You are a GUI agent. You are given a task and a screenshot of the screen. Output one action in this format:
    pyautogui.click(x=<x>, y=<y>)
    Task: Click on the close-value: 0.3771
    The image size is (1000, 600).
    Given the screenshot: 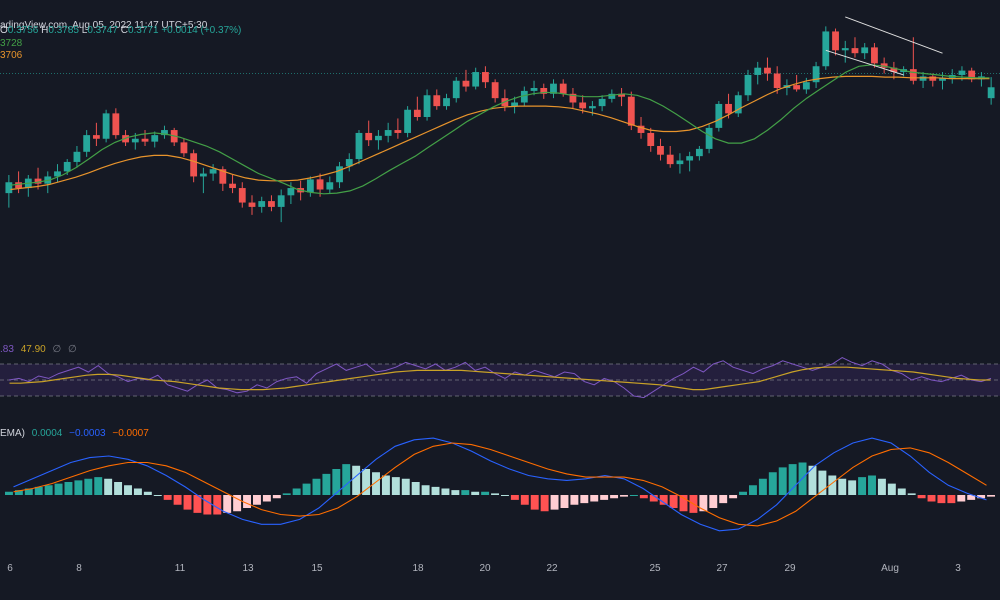 What is the action you would take?
    pyautogui.click(x=143, y=30)
    